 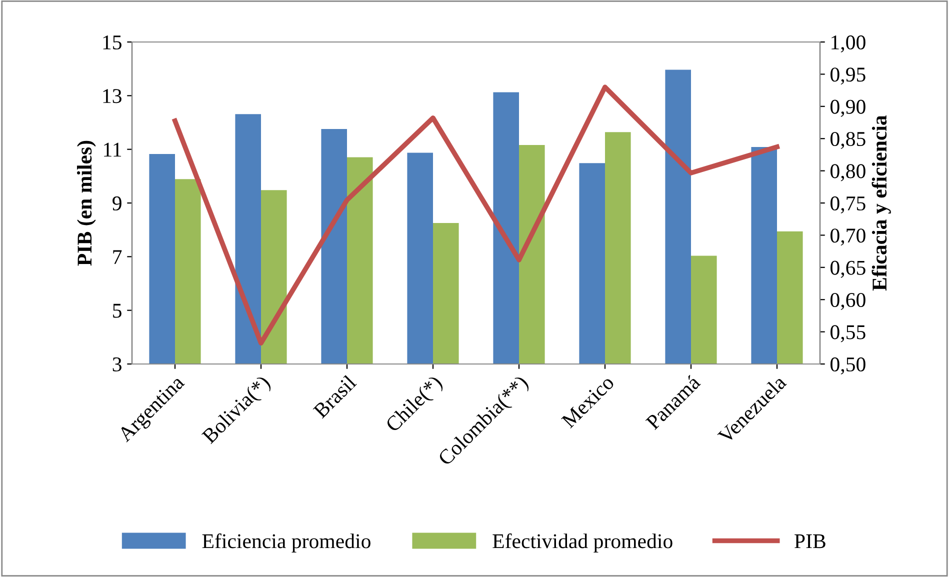 What do you see at coordinates (117, 364) in the screenshot?
I see `y-tick-label: 3` at bounding box center [117, 364].